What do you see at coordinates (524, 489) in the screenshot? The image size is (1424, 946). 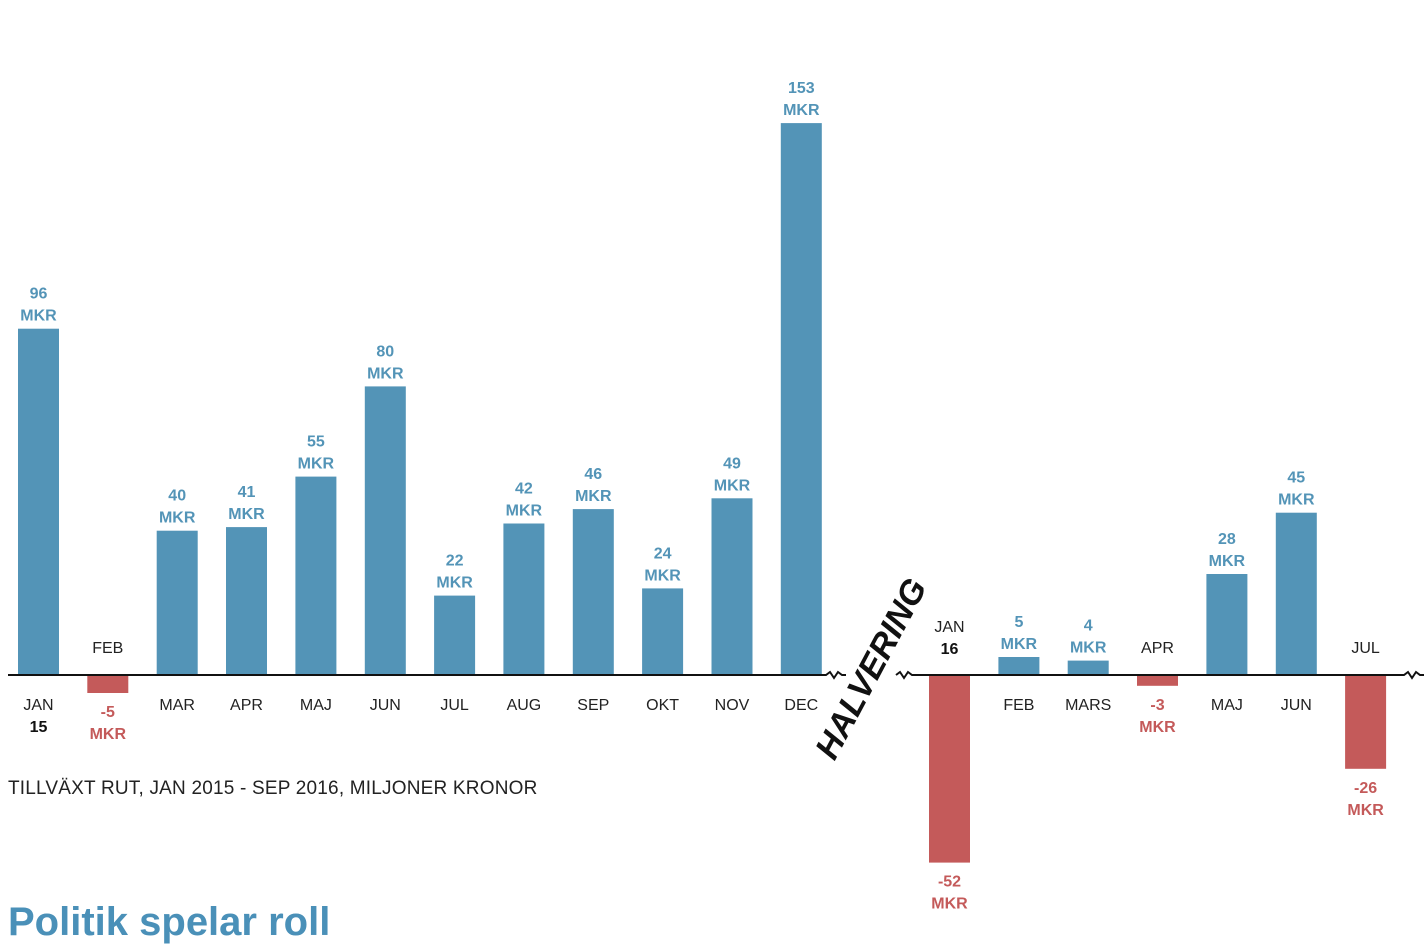 I see `value-label: 42` at bounding box center [524, 489].